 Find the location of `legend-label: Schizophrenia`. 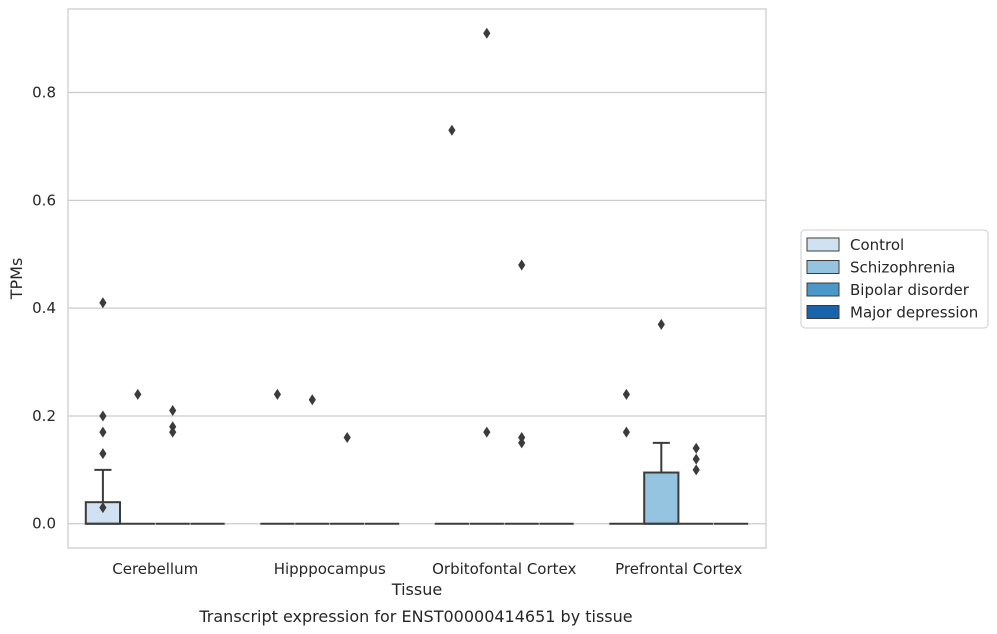

legend-label: Schizophrenia is located at coordinates (902, 268).